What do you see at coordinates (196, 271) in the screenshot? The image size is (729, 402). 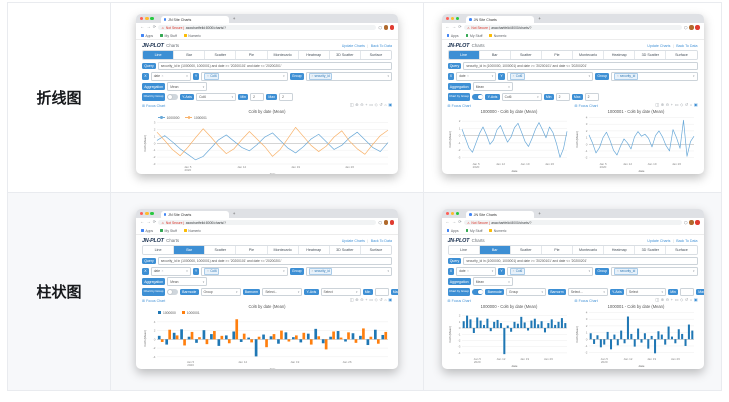 I see `y-axis-button: Y` at bounding box center [196, 271].